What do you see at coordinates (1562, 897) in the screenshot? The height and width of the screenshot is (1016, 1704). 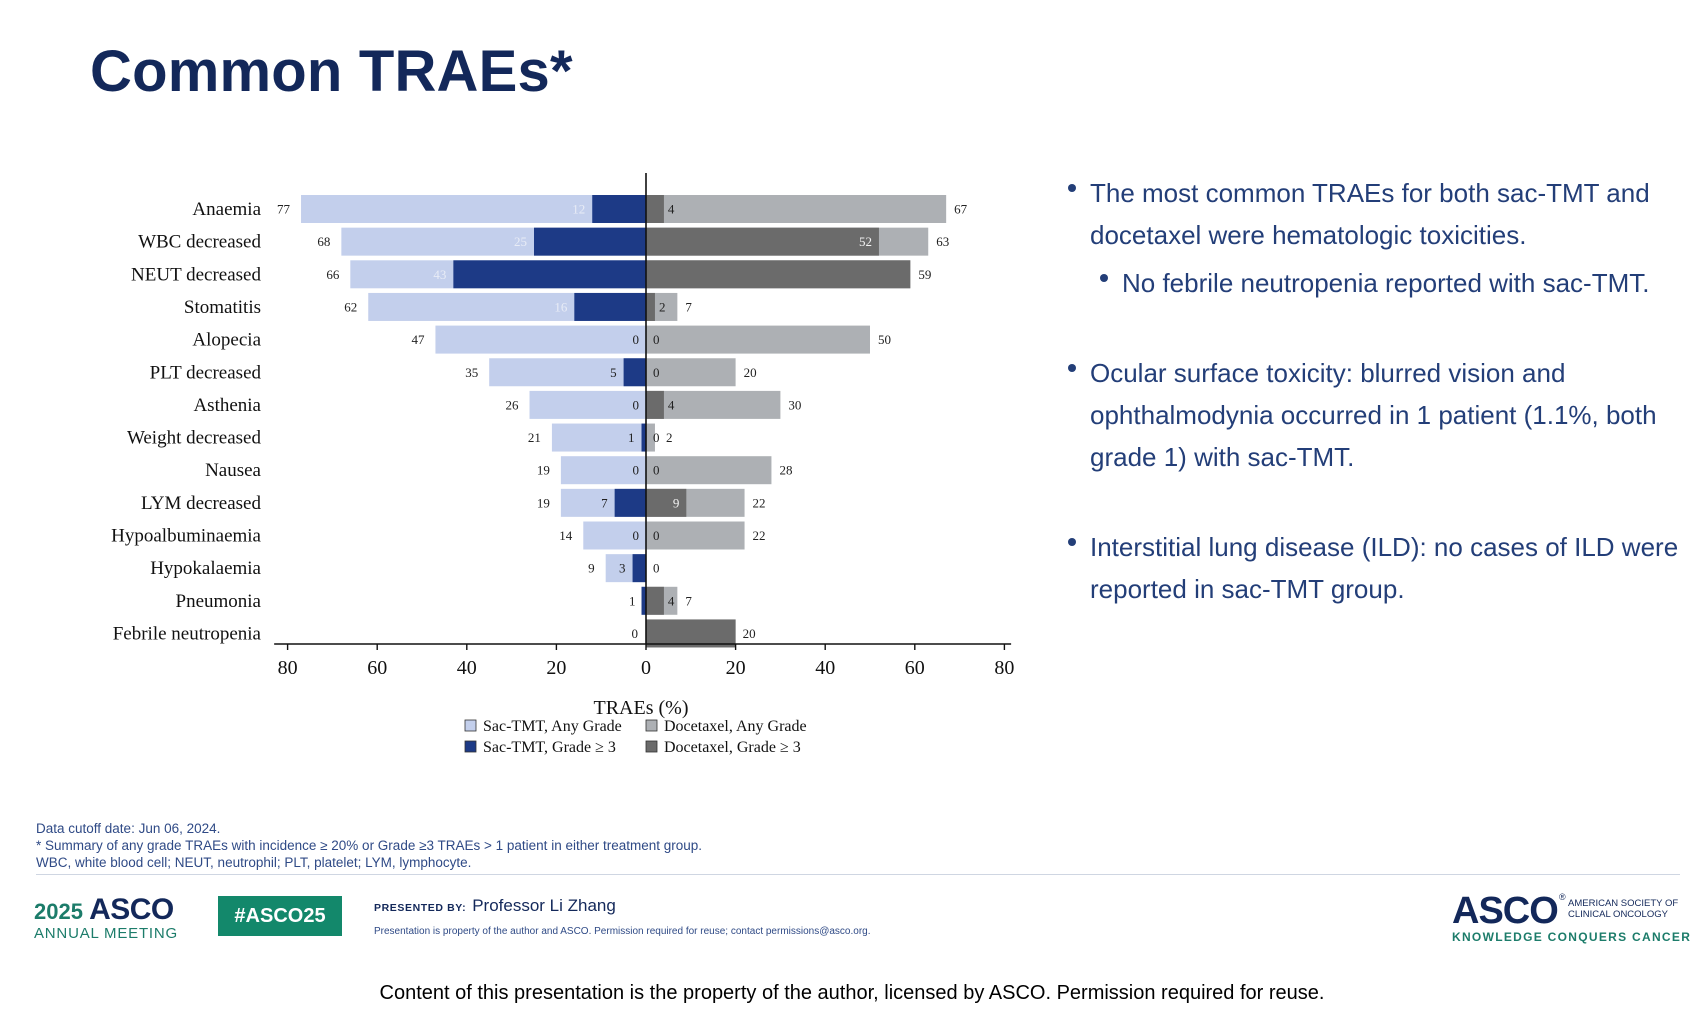 I see `registered-mark: ®` at bounding box center [1562, 897].